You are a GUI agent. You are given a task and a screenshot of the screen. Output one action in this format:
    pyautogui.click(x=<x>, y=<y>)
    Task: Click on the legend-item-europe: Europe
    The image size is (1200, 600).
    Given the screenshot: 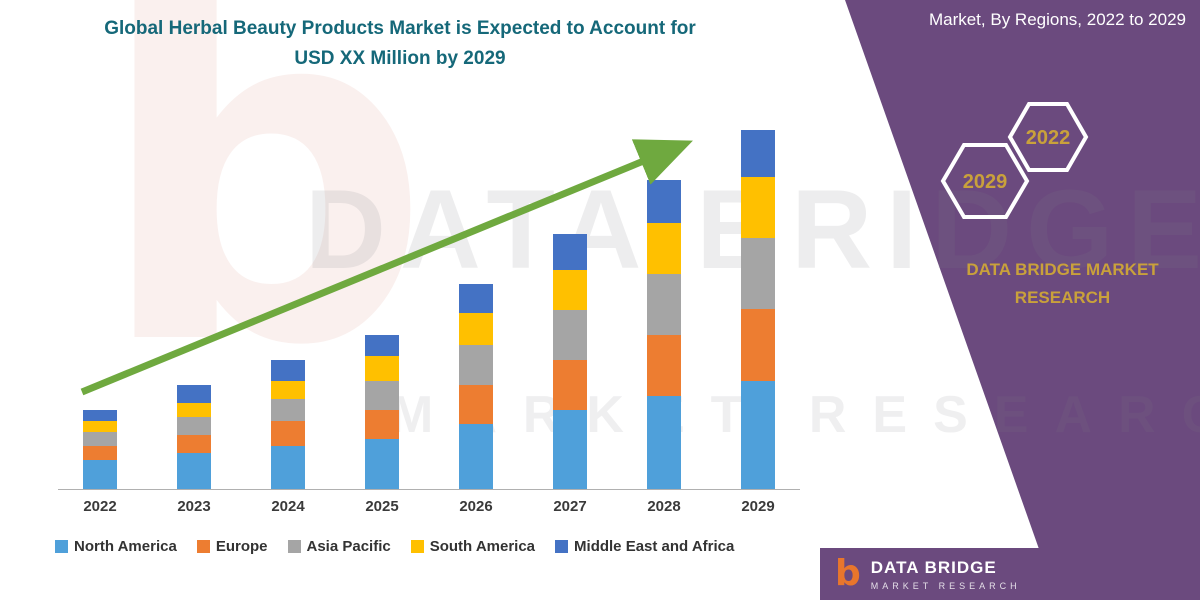 What is the action you would take?
    pyautogui.click(x=232, y=546)
    